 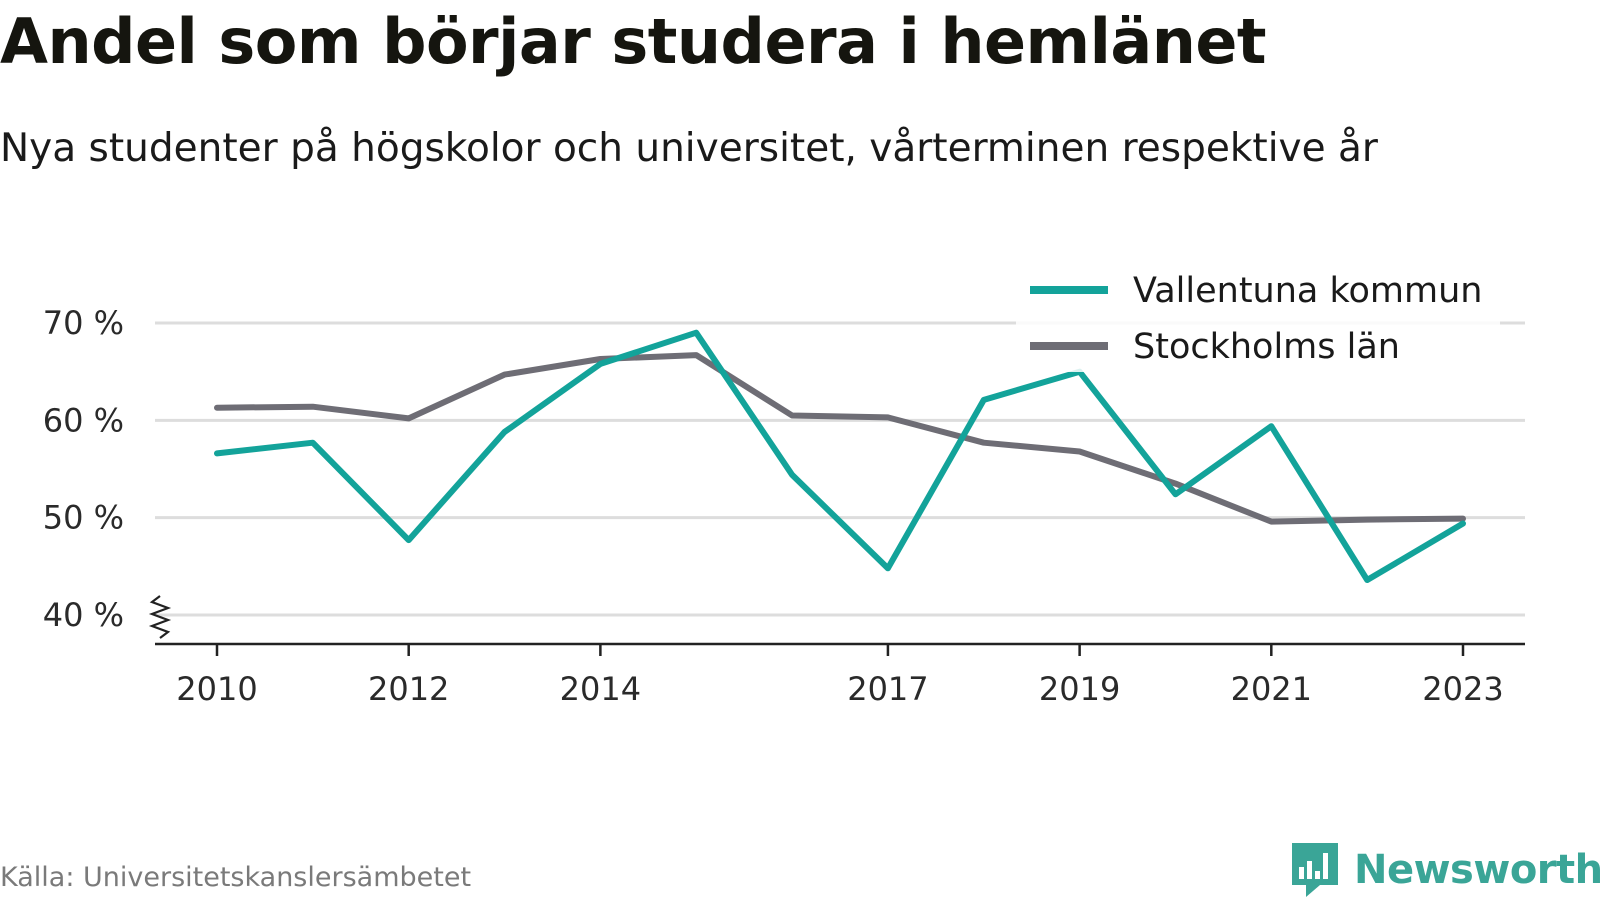 I want to click on y-tick-label: 60 %, so click(x=83, y=420).